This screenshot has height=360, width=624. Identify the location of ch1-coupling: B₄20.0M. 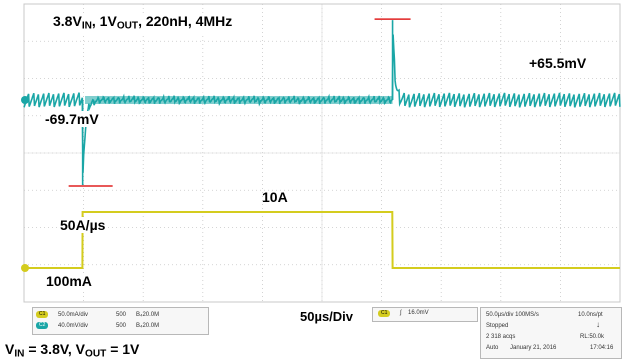
(148, 315).